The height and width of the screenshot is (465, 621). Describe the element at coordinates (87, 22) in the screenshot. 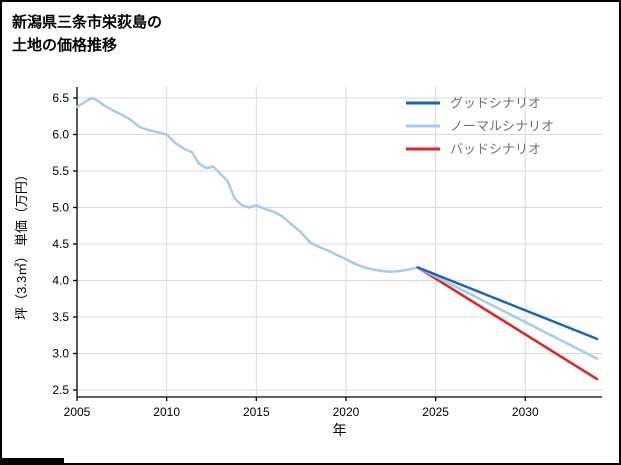

I see `chart-title-line1: 新潟県三条市栄荻島の` at that location.